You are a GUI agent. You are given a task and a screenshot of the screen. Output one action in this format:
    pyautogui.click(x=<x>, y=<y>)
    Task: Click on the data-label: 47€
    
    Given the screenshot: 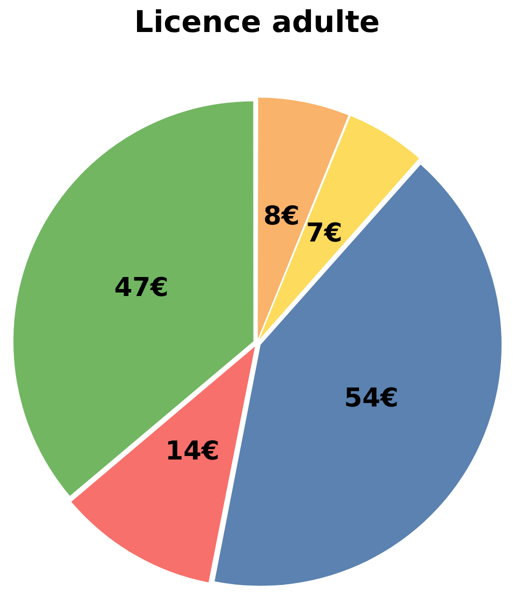 What is the action you would take?
    pyautogui.click(x=141, y=288)
    